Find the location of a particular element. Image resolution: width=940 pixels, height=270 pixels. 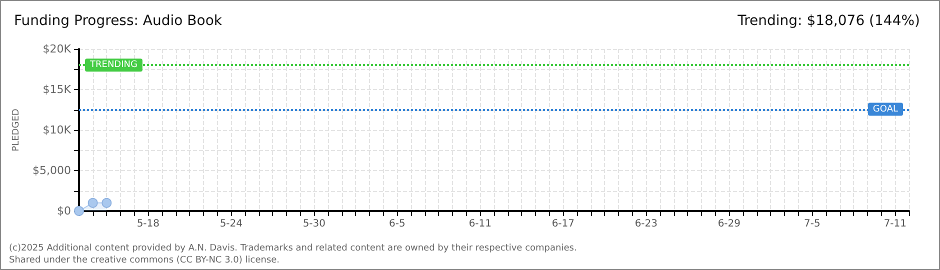

x-tick-label: 5-18 is located at coordinates (148, 224).